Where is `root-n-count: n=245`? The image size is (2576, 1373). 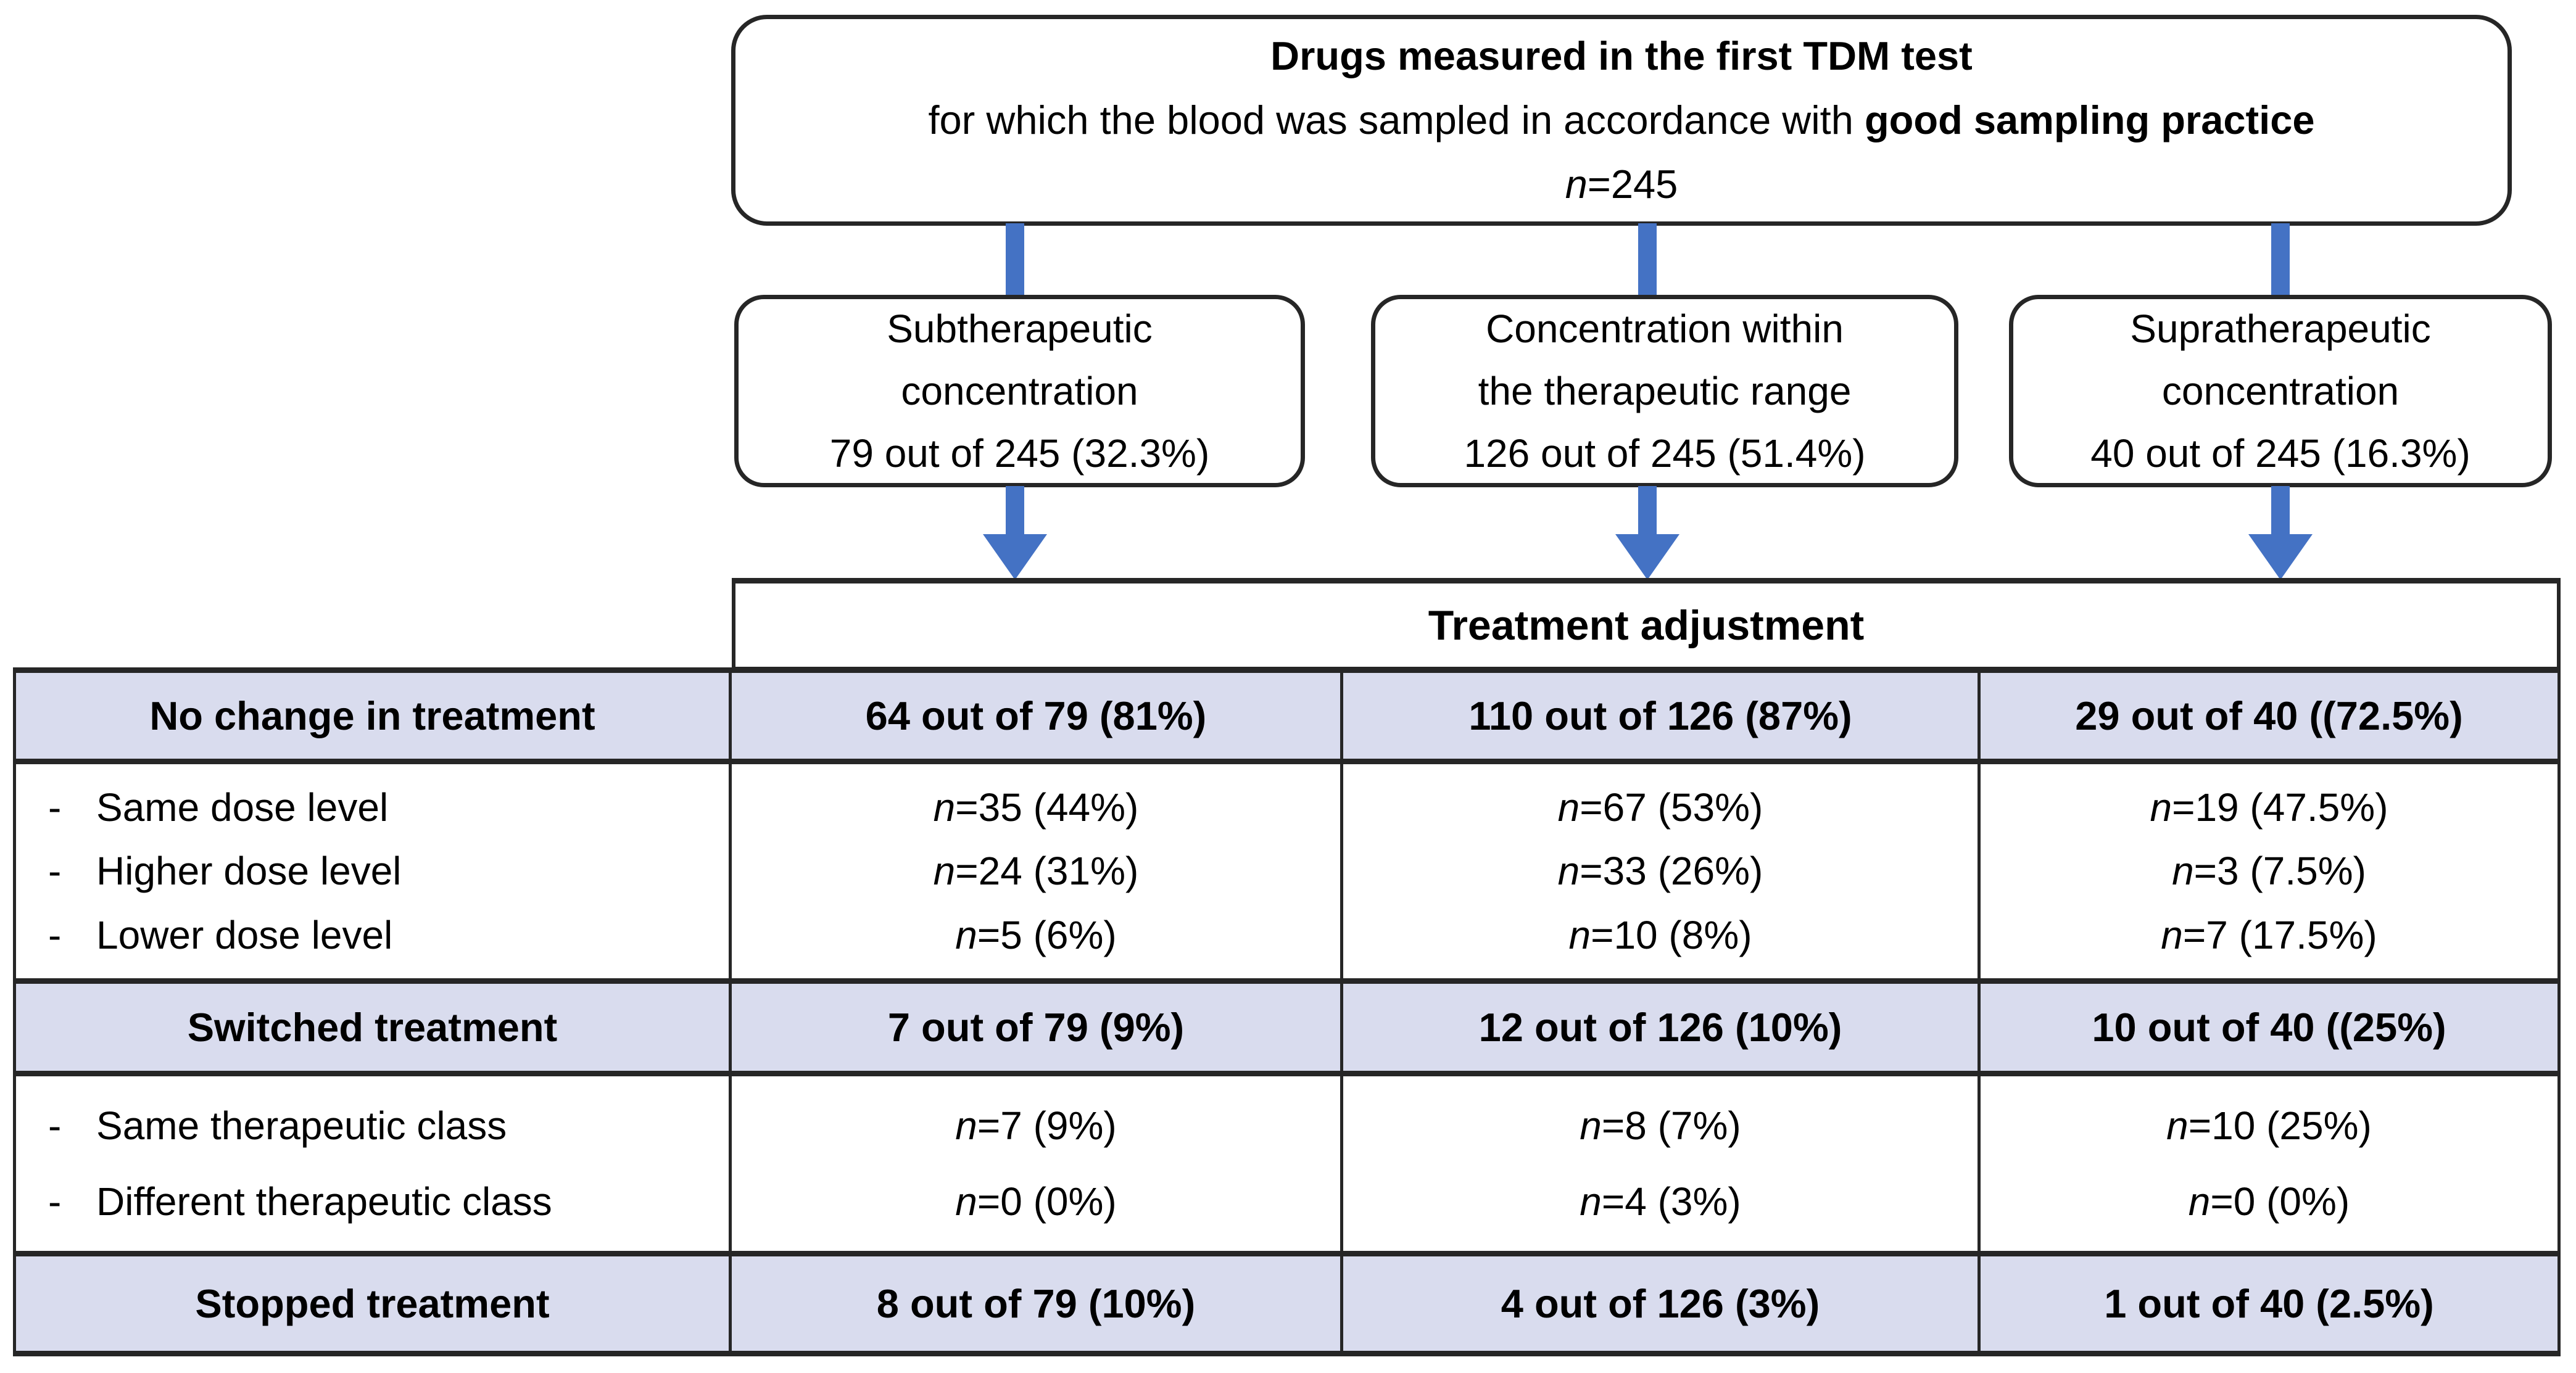 root-n-count: n=245 is located at coordinates (1621, 184).